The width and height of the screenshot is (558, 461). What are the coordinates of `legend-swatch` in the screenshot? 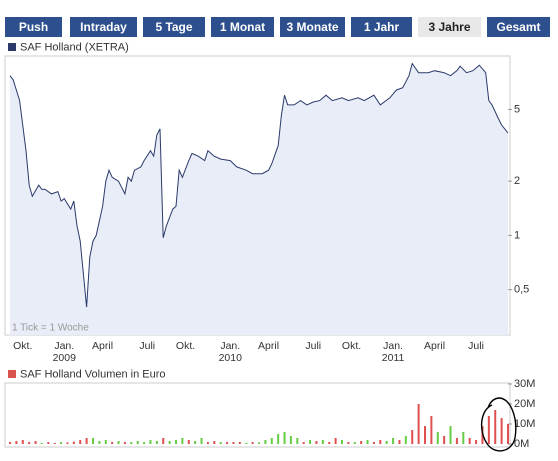 It's located at (12, 47).